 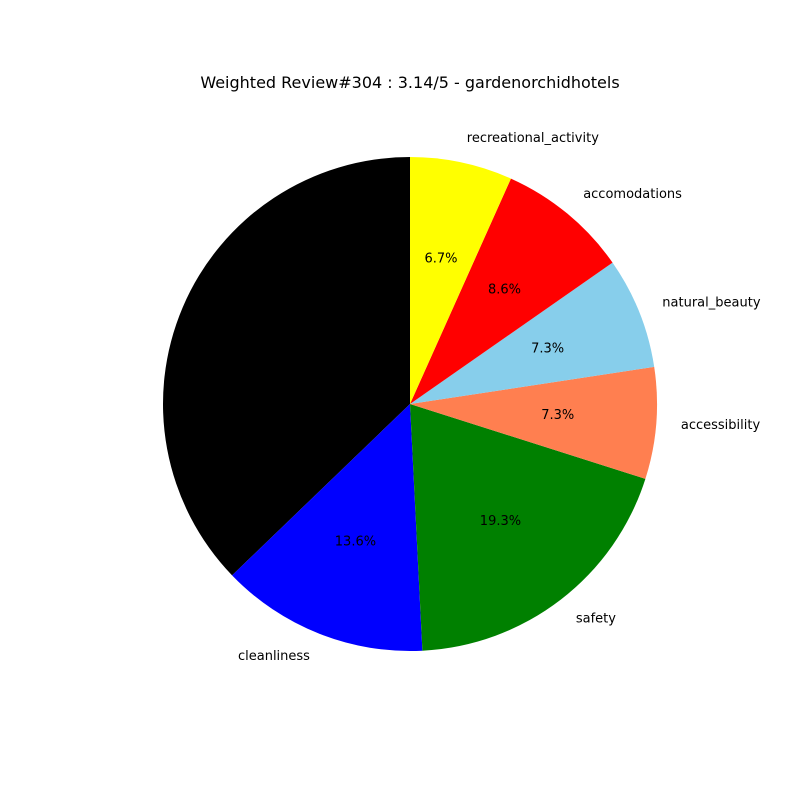 I want to click on slice-label-cleanliness: cleanliness, so click(x=274, y=656).